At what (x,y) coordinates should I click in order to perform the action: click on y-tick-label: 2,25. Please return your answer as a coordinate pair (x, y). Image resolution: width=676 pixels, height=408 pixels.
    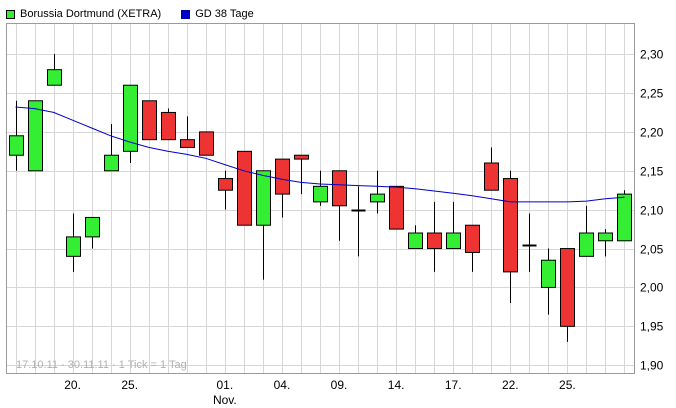
    Looking at the image, I should click on (652, 94).